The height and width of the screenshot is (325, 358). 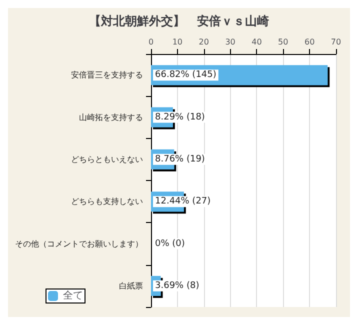 What do you see at coordinates (309, 42) in the screenshot?
I see `x-tick-label: 60` at bounding box center [309, 42].